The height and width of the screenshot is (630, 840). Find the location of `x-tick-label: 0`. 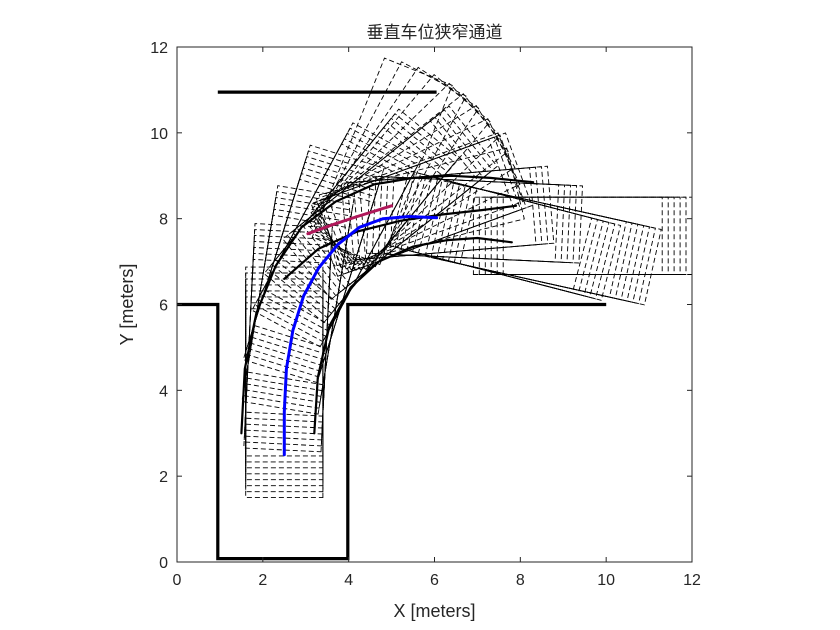

x-tick-label: 0 is located at coordinates (177, 580).